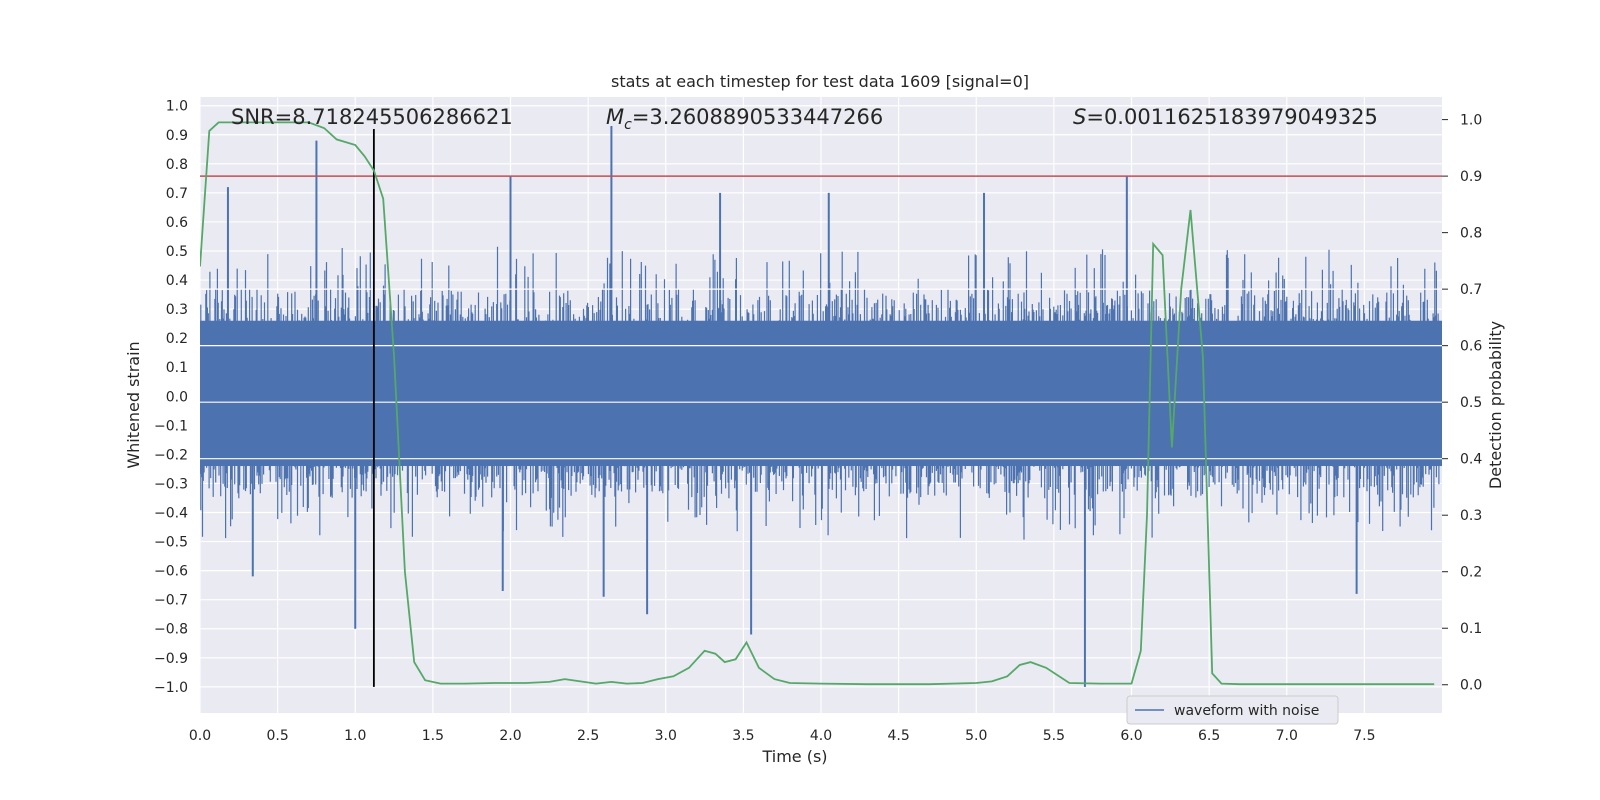  I want to click on y-left-tick-label: 1.0, so click(177, 107).